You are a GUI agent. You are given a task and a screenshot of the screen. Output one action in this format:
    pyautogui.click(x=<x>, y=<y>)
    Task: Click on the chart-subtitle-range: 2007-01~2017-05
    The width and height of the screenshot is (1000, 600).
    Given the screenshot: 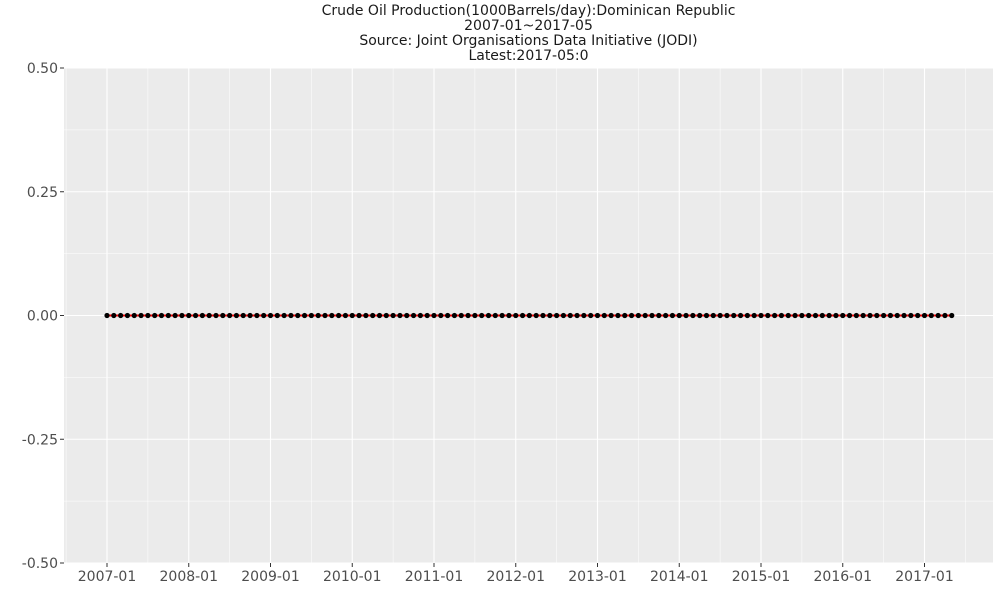 What is the action you would take?
    pyautogui.click(x=528, y=26)
    